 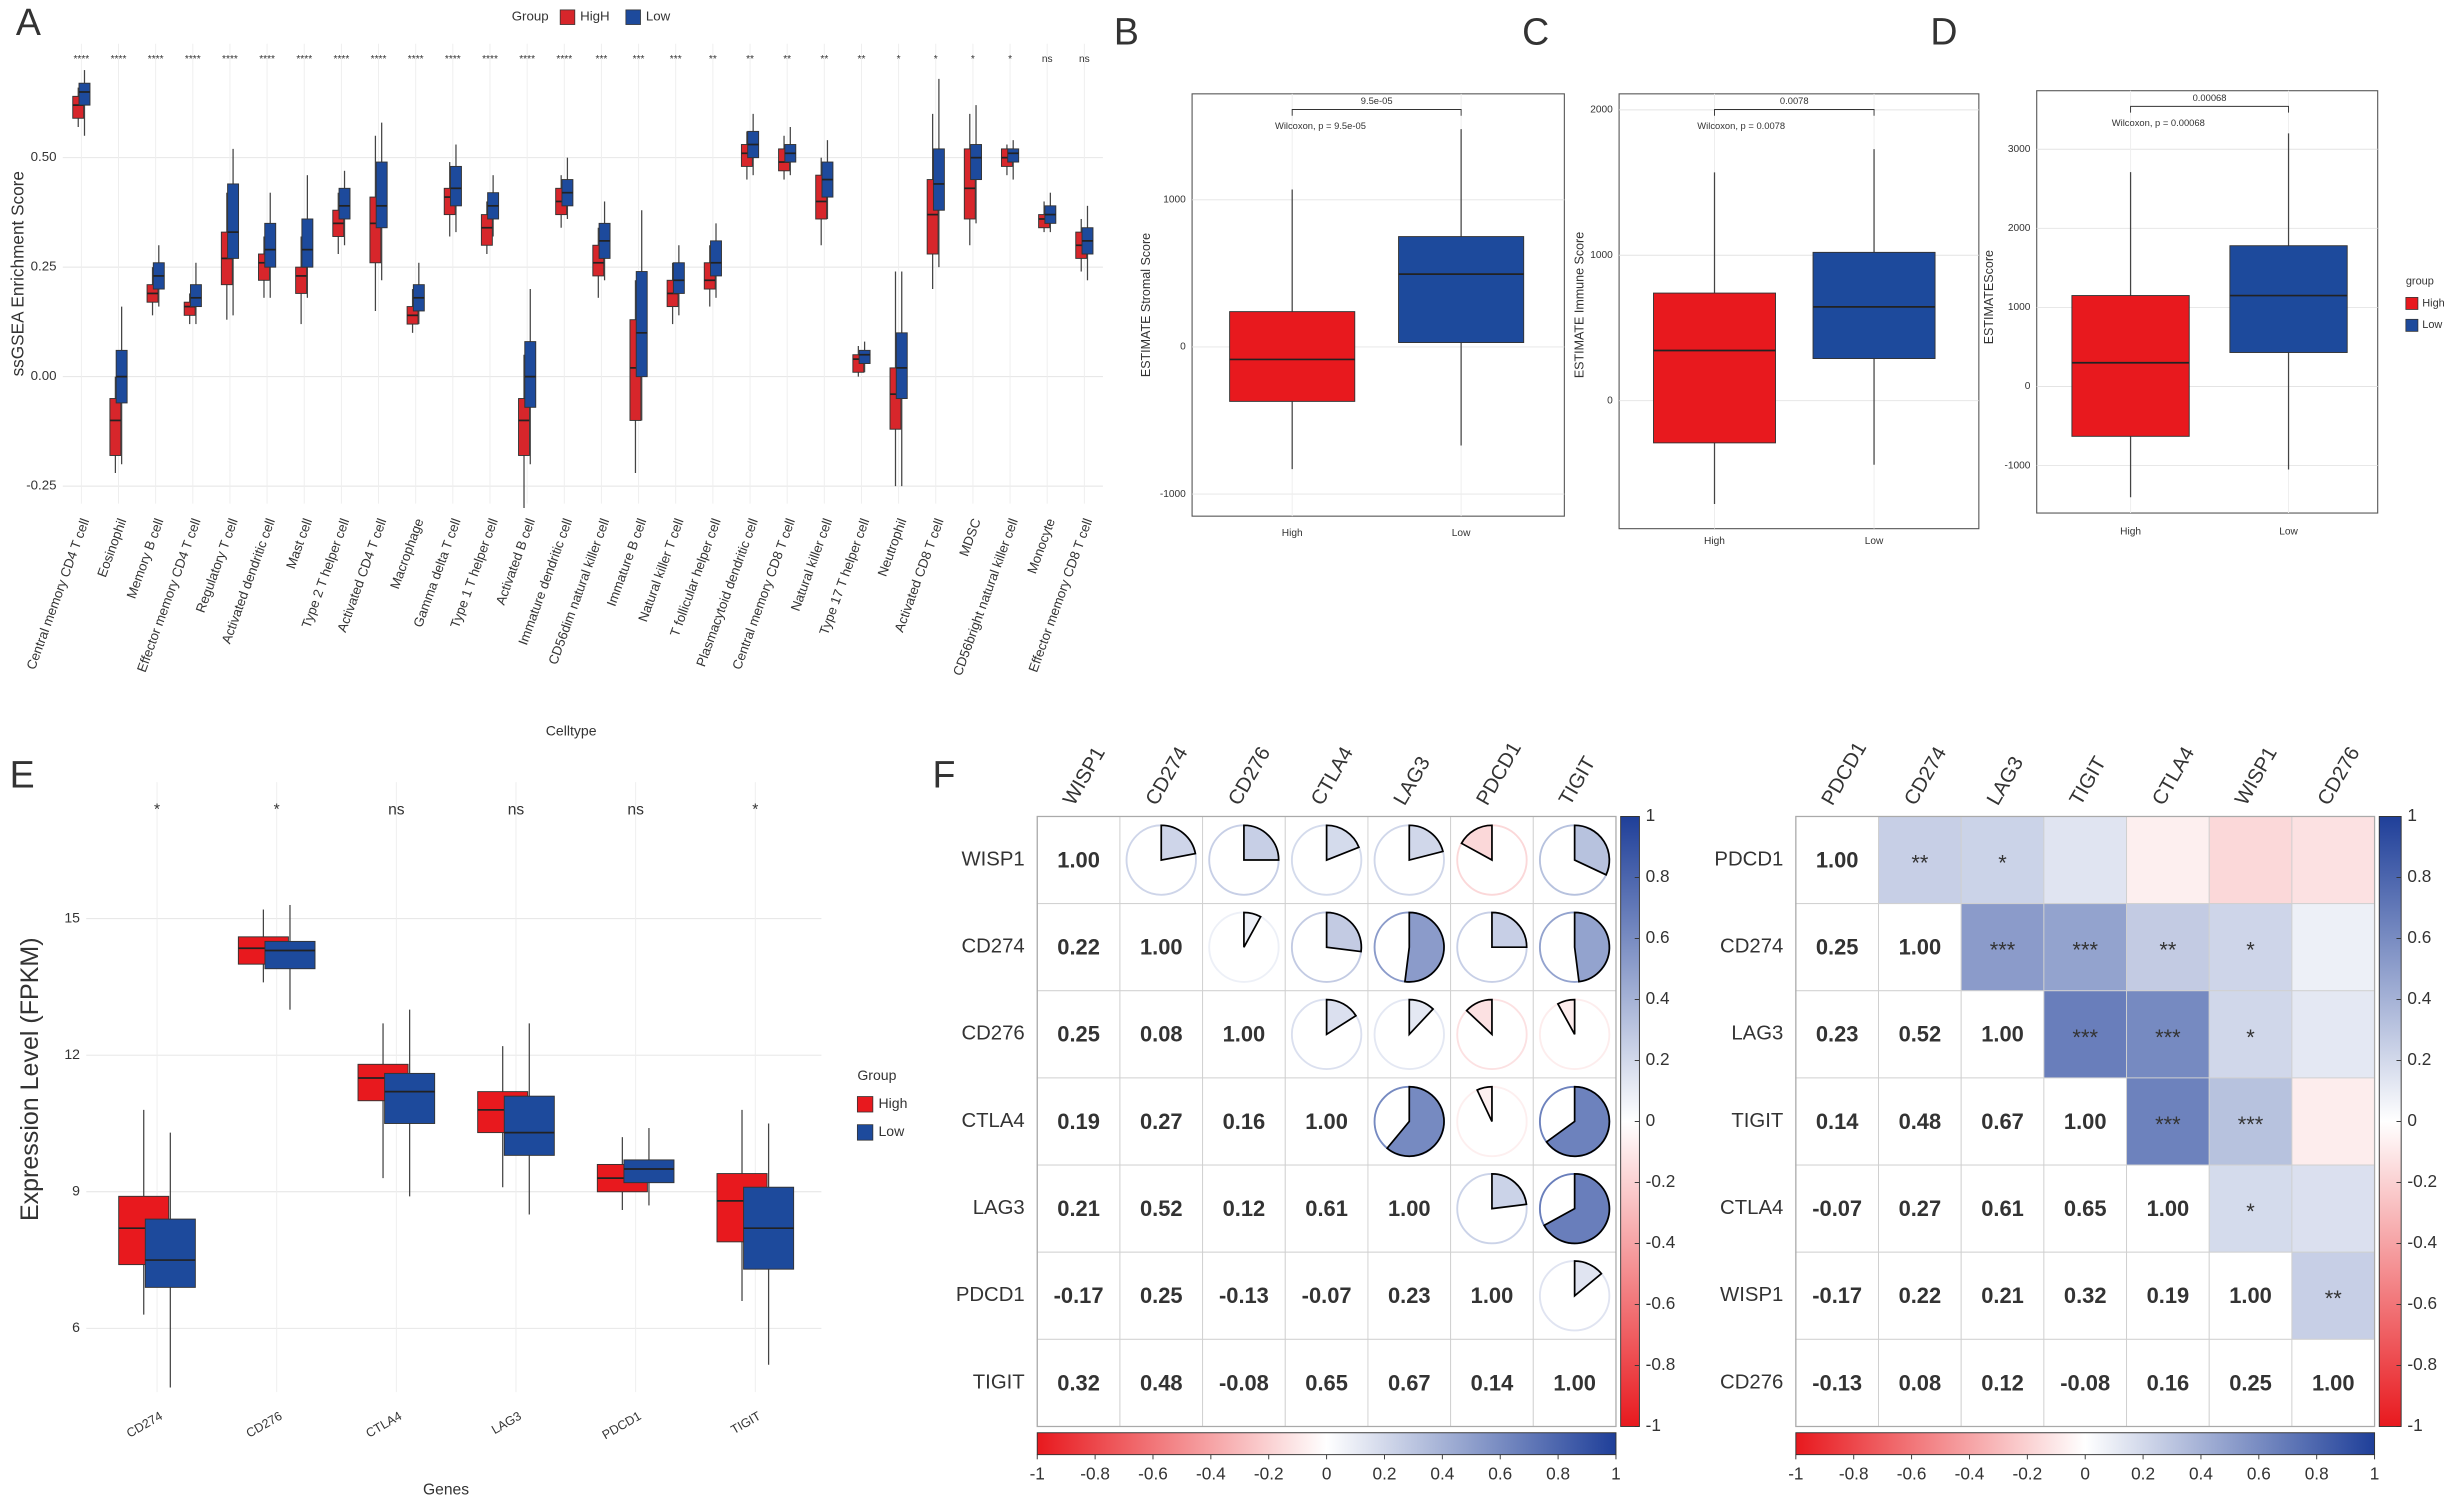 What do you see at coordinates (999, 1208) in the screenshot?
I see `row-label: LAG3` at bounding box center [999, 1208].